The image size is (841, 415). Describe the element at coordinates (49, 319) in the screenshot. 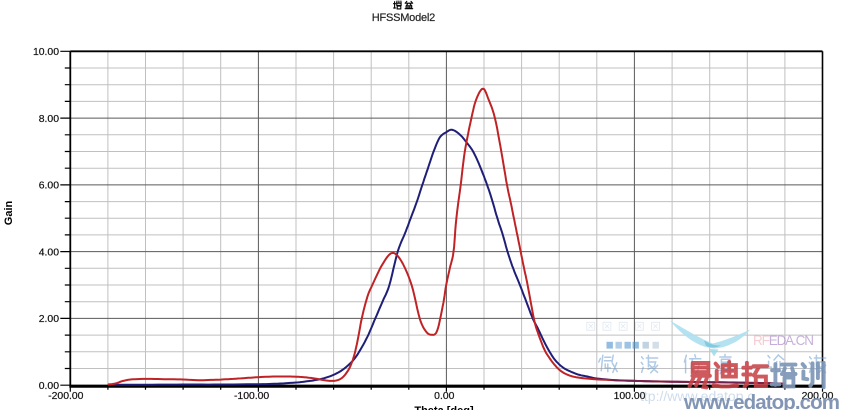

I see `svg-text: 2.00` at that location.